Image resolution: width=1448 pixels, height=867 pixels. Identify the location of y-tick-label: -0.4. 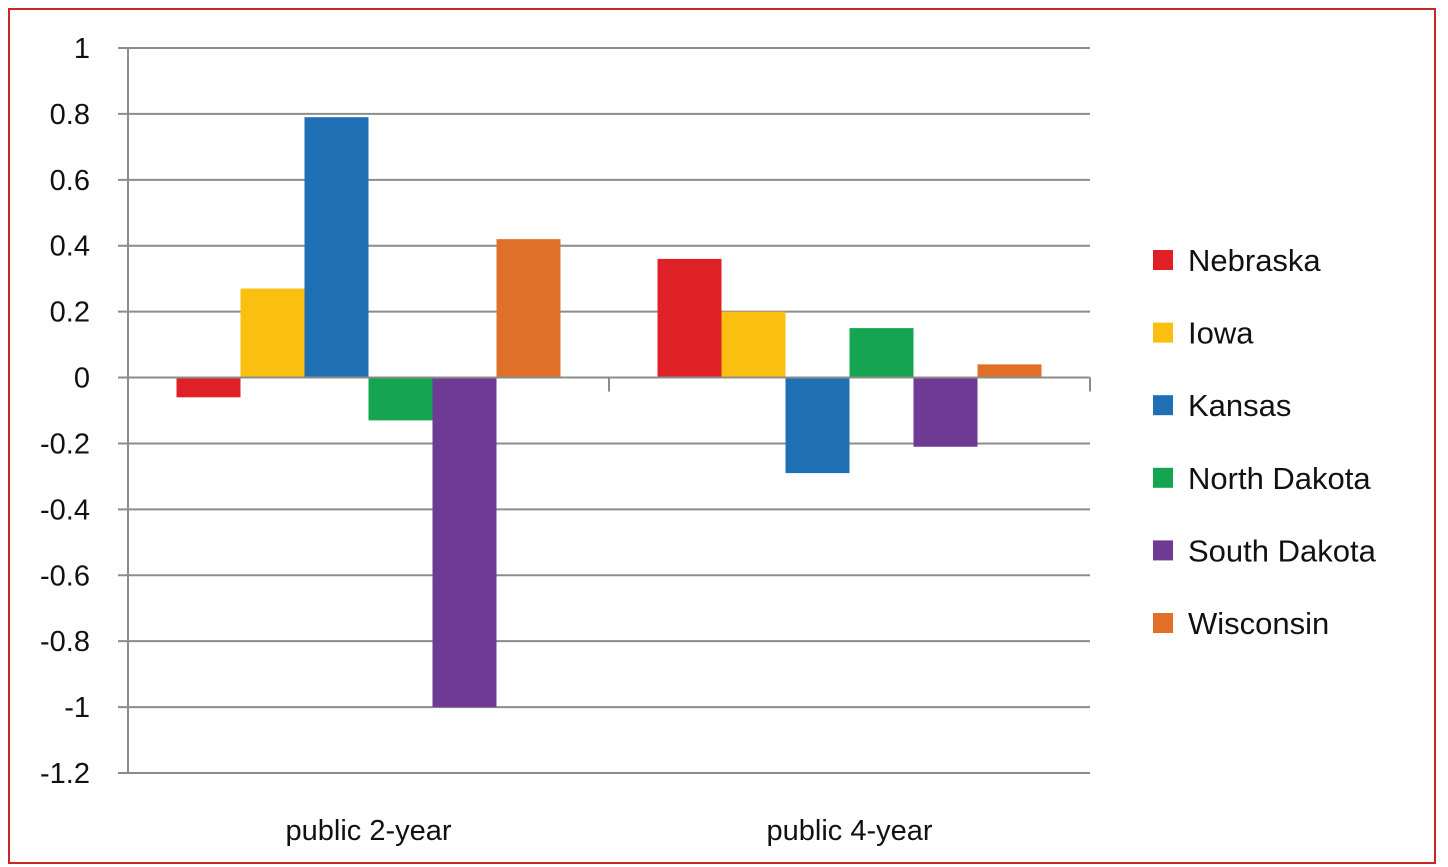
(65, 510).